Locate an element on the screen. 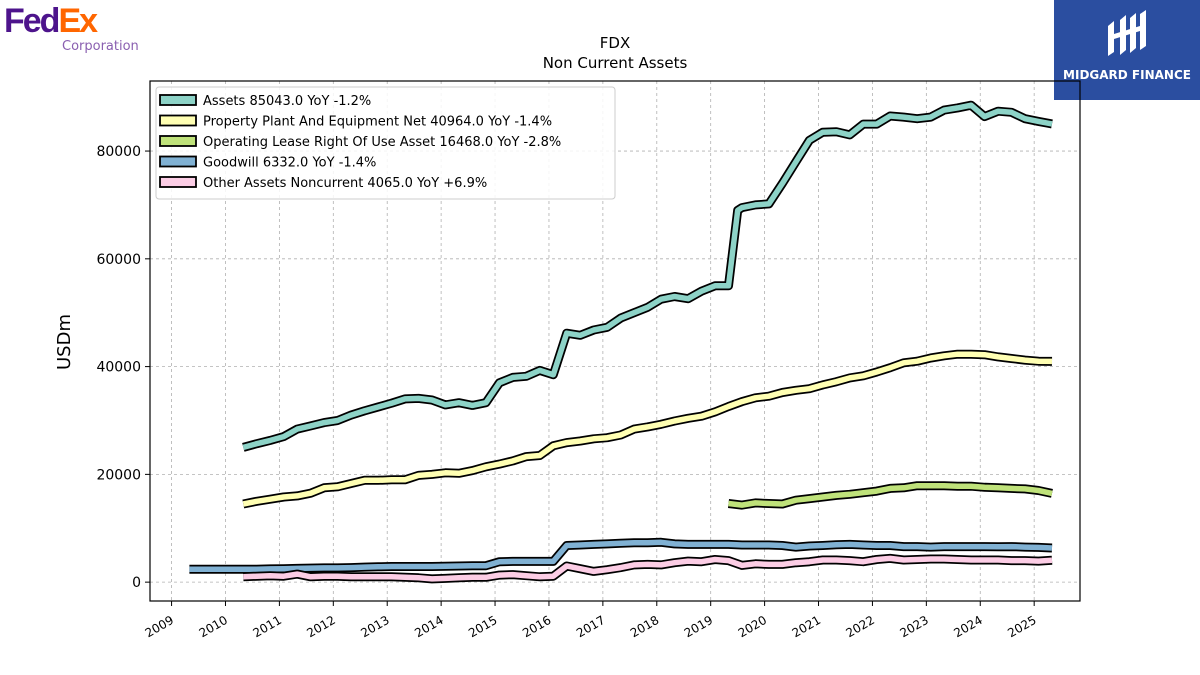 This screenshot has height=675, width=1200. fedex-wordmark-part2: Ex is located at coordinates (78, 21).